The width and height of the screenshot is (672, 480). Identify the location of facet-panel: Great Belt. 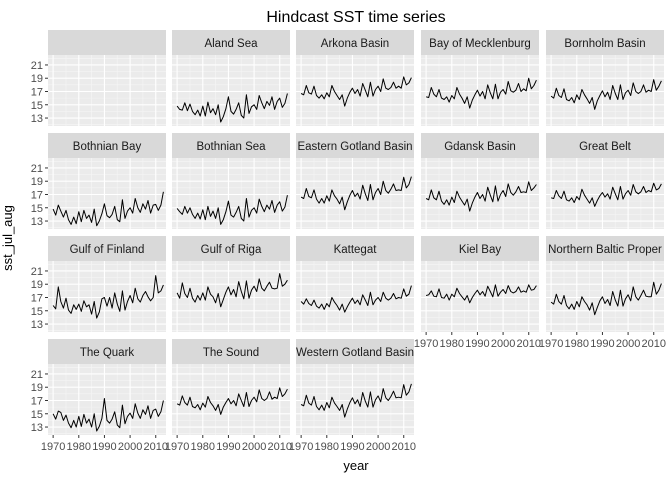
(605, 181).